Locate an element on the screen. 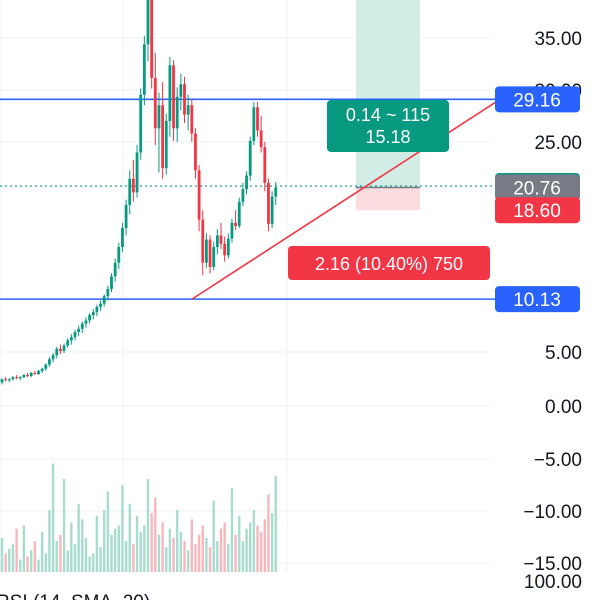  price-badge: 18.60 is located at coordinates (537, 210).